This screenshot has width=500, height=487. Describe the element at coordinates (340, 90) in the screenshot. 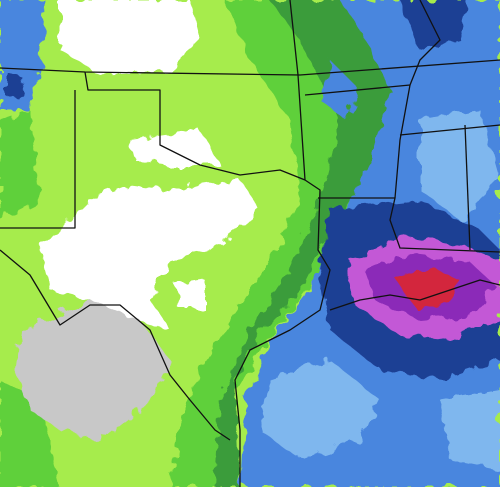

I see `rain-blue` at that location.